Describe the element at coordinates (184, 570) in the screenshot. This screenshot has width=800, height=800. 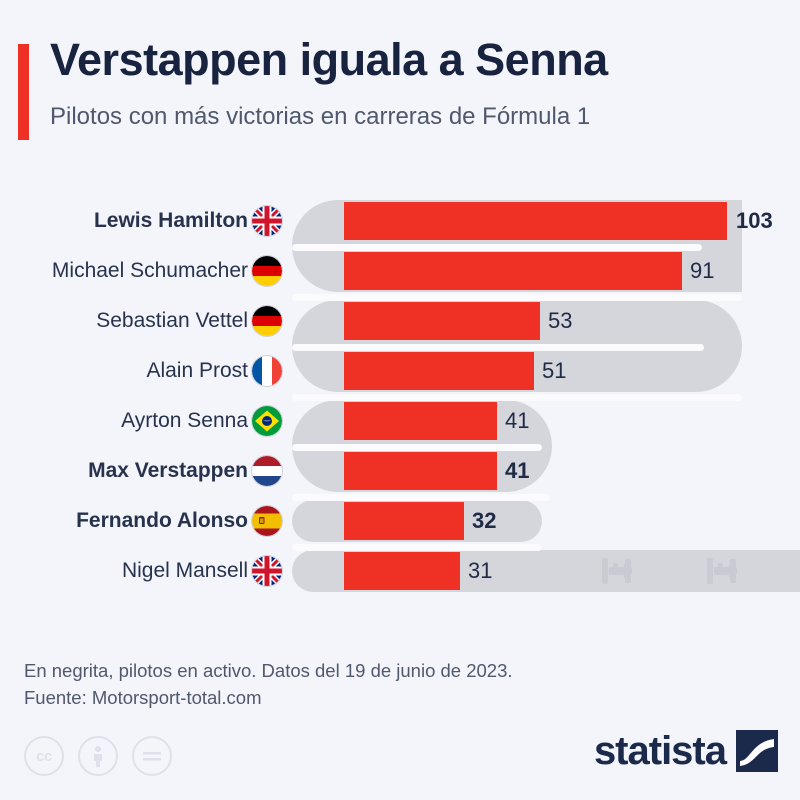
I see `driver-name-label: Nigel Mansell` at that location.